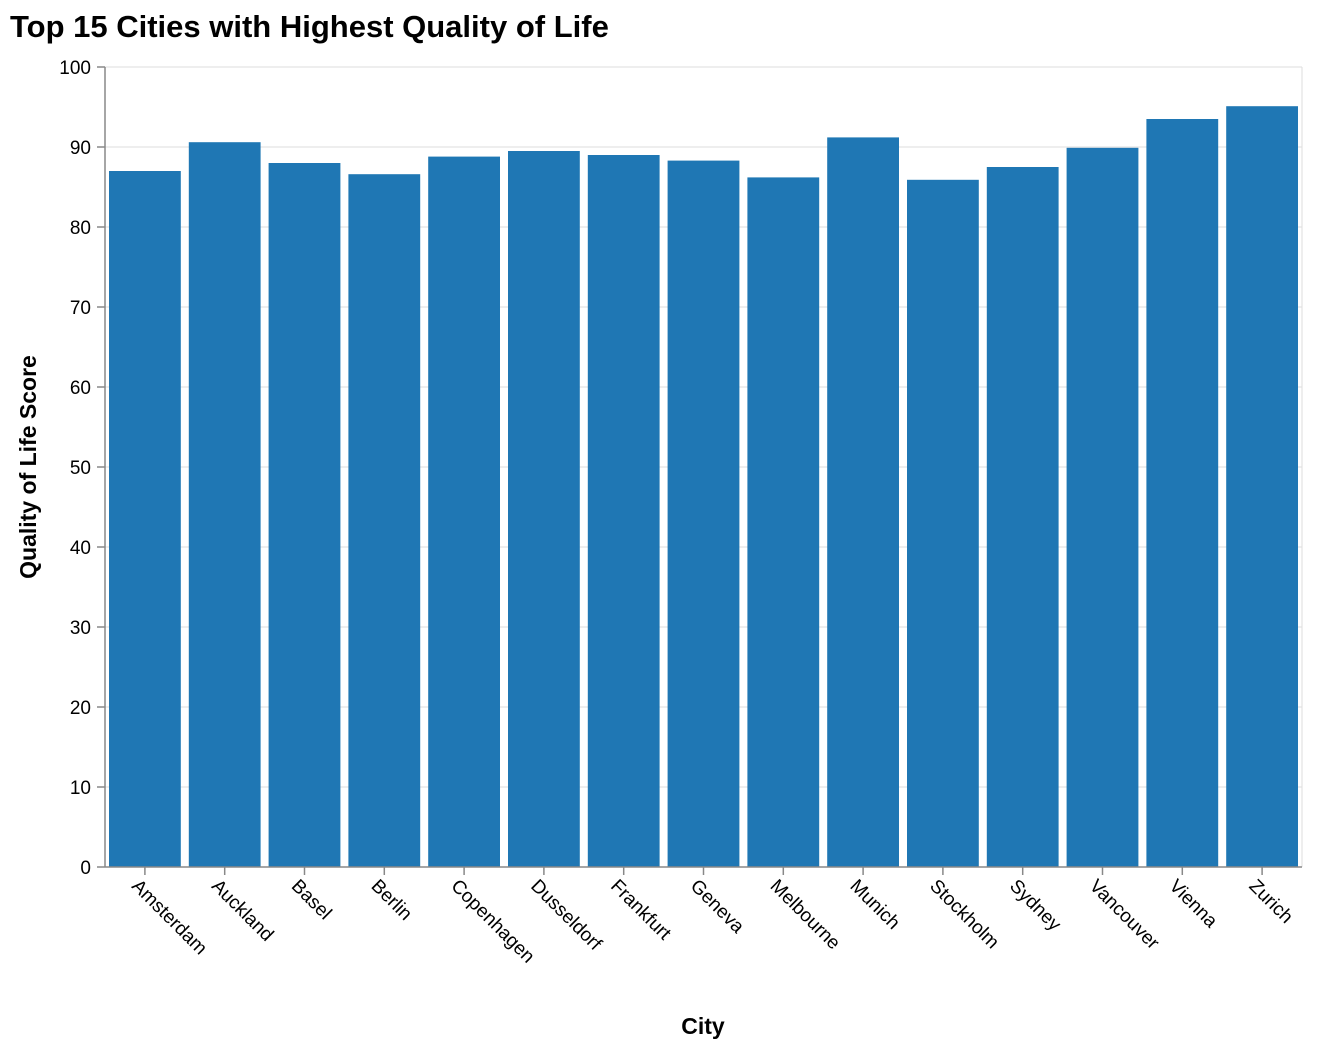 The height and width of the screenshot is (1052, 1320). What do you see at coordinates (1102, 507) in the screenshot?
I see `bar-vancouver` at bounding box center [1102, 507].